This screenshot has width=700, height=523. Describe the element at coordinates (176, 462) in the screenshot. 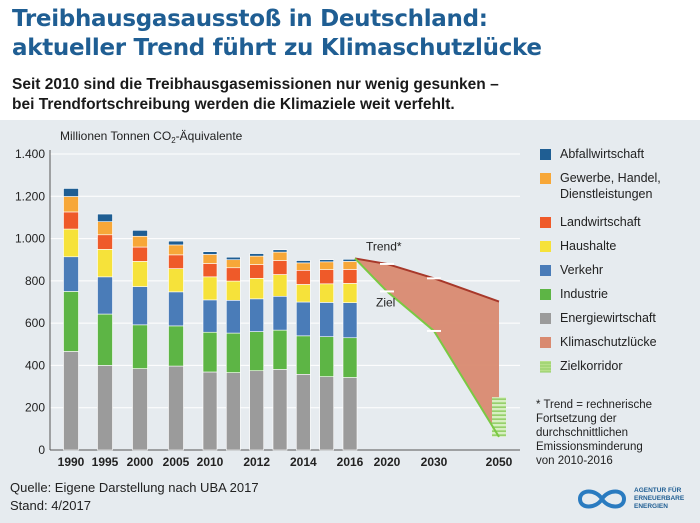

I see `x-tick-label: 2005` at that location.